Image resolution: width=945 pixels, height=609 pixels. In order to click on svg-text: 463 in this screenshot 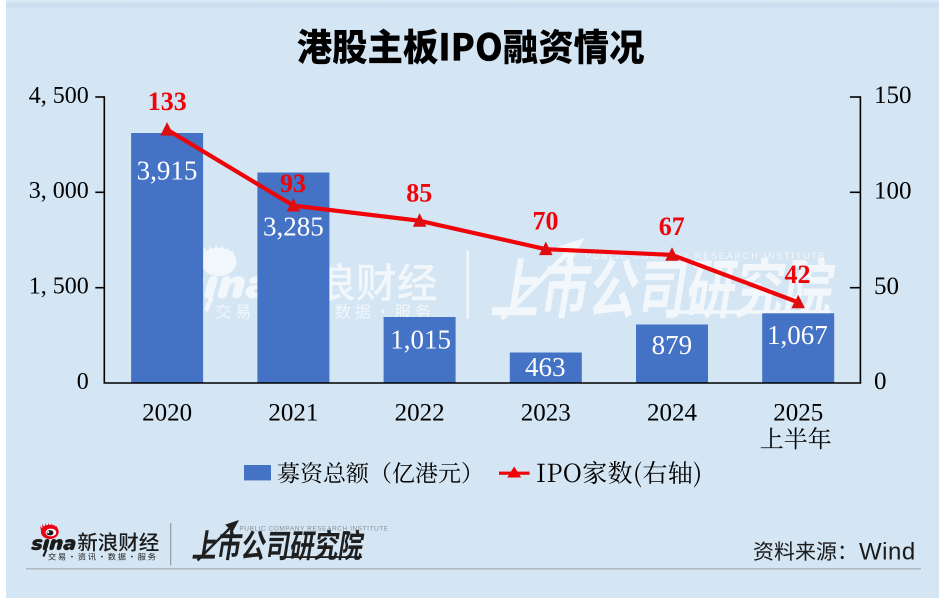, I will do `click(545, 367)`.